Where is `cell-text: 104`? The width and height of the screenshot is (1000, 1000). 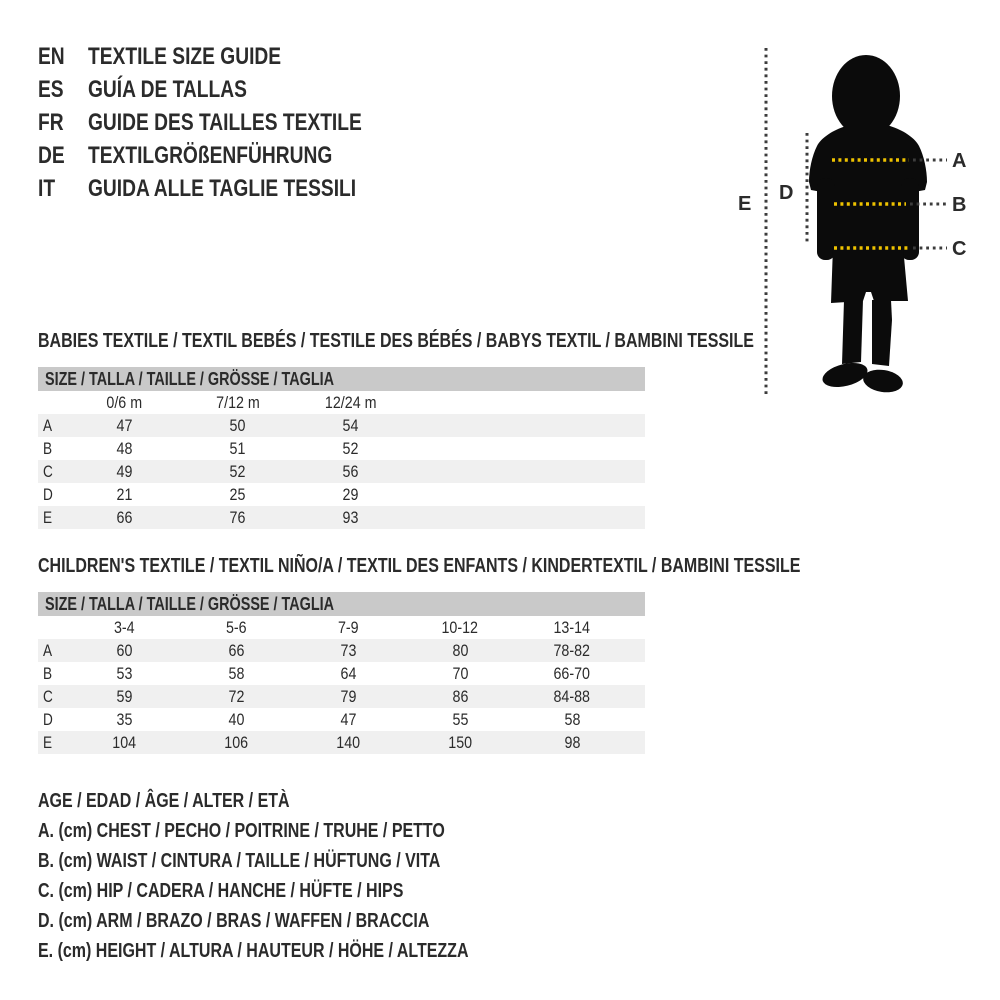 cell-text: 104 is located at coordinates (124, 742).